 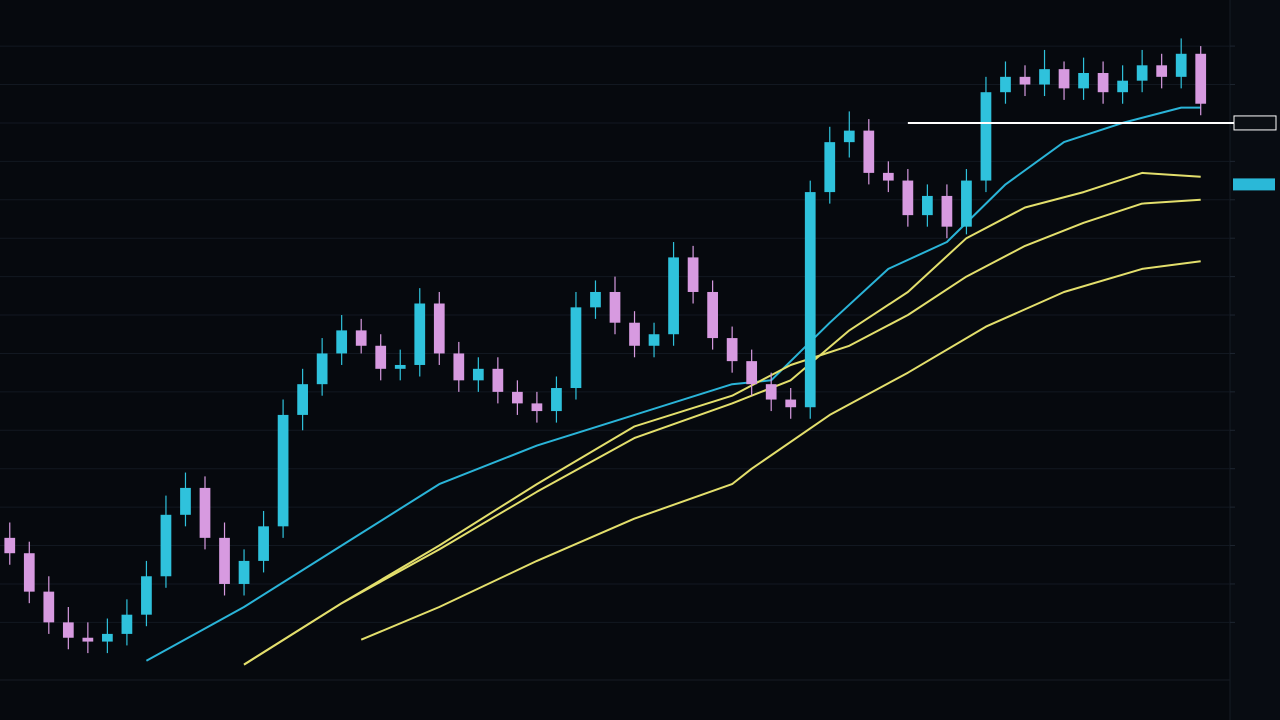 What do you see at coordinates (1255, 123) in the screenshot?
I see `price-level-tag` at bounding box center [1255, 123].